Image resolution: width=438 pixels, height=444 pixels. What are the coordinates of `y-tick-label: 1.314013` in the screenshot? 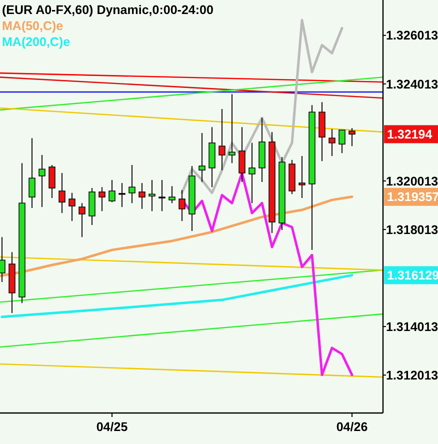 It's located at (412, 327).